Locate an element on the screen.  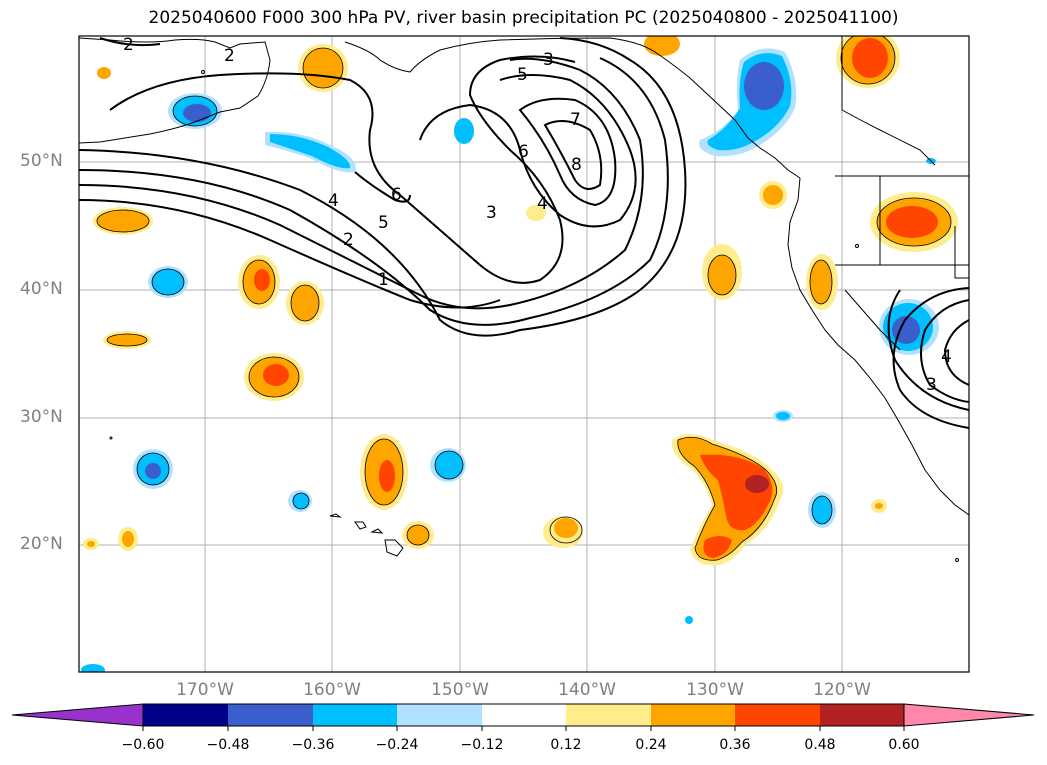
lon-label: 170°W is located at coordinates (205, 690).